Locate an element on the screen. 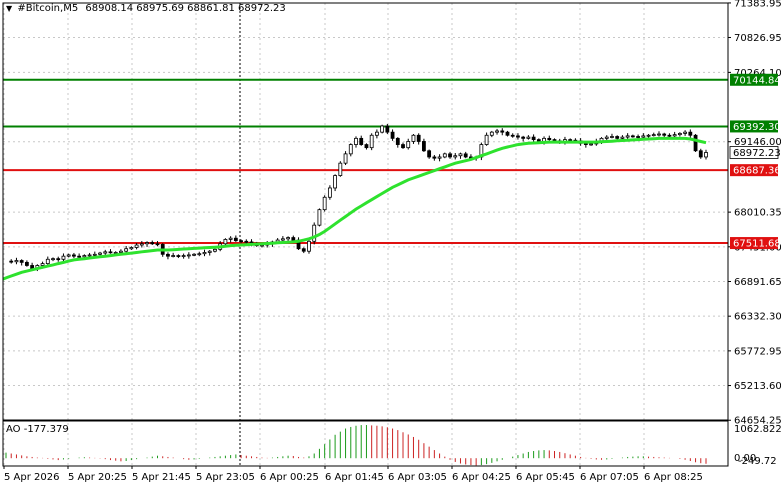 The width and height of the screenshot is (781, 492). oscillator-pane-border is located at coordinates (365, 443).